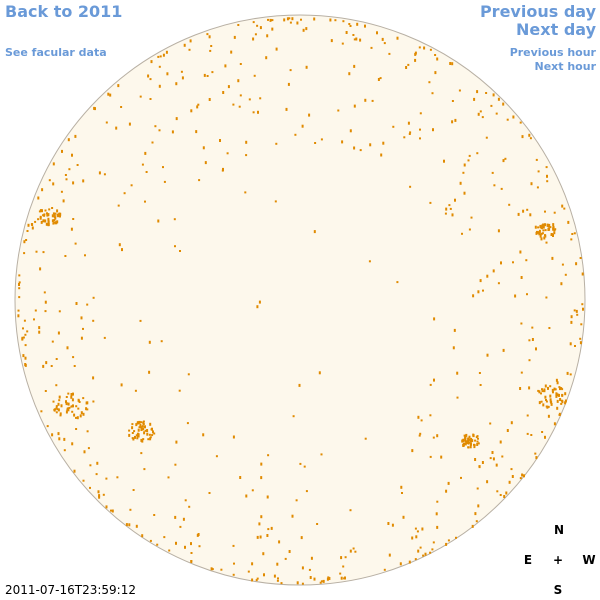 The height and width of the screenshot is (600, 600). Describe the element at coordinates (588, 560) in the screenshot. I see `compass-west: W` at that location.